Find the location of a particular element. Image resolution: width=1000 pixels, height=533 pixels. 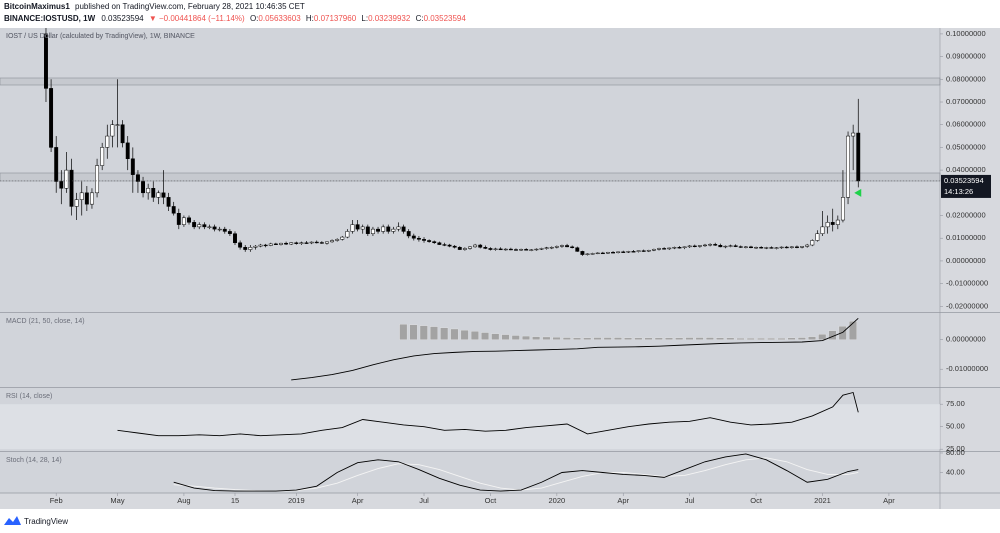

x-tick-label: Apr is located at coordinates (623, 500).